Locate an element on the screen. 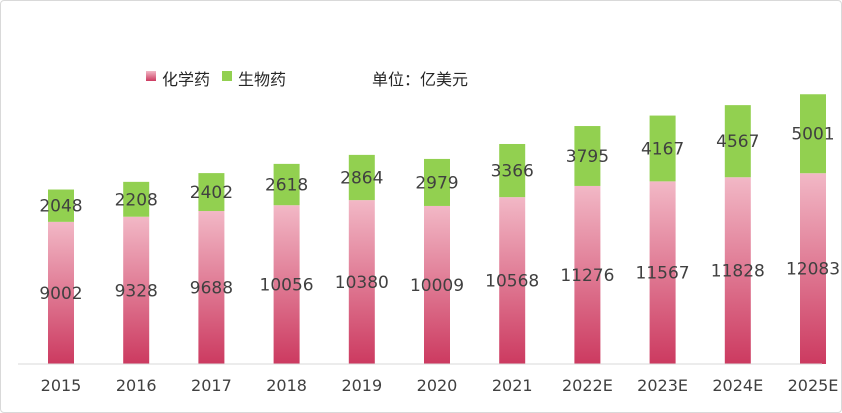  bar-chem-2021 is located at coordinates (512, 280).